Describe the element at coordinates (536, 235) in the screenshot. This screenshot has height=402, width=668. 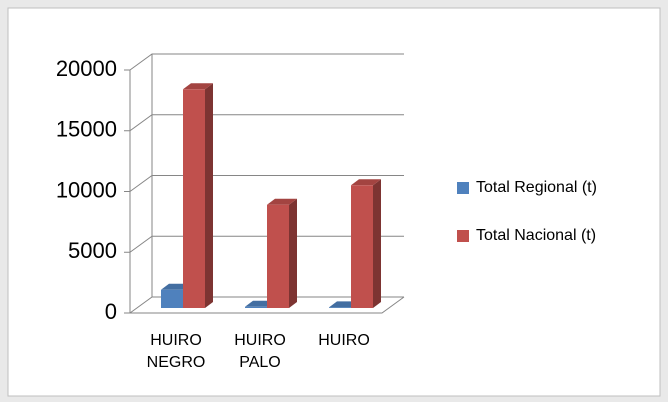
I see `legend-label: Total Nacional (t)` at that location.